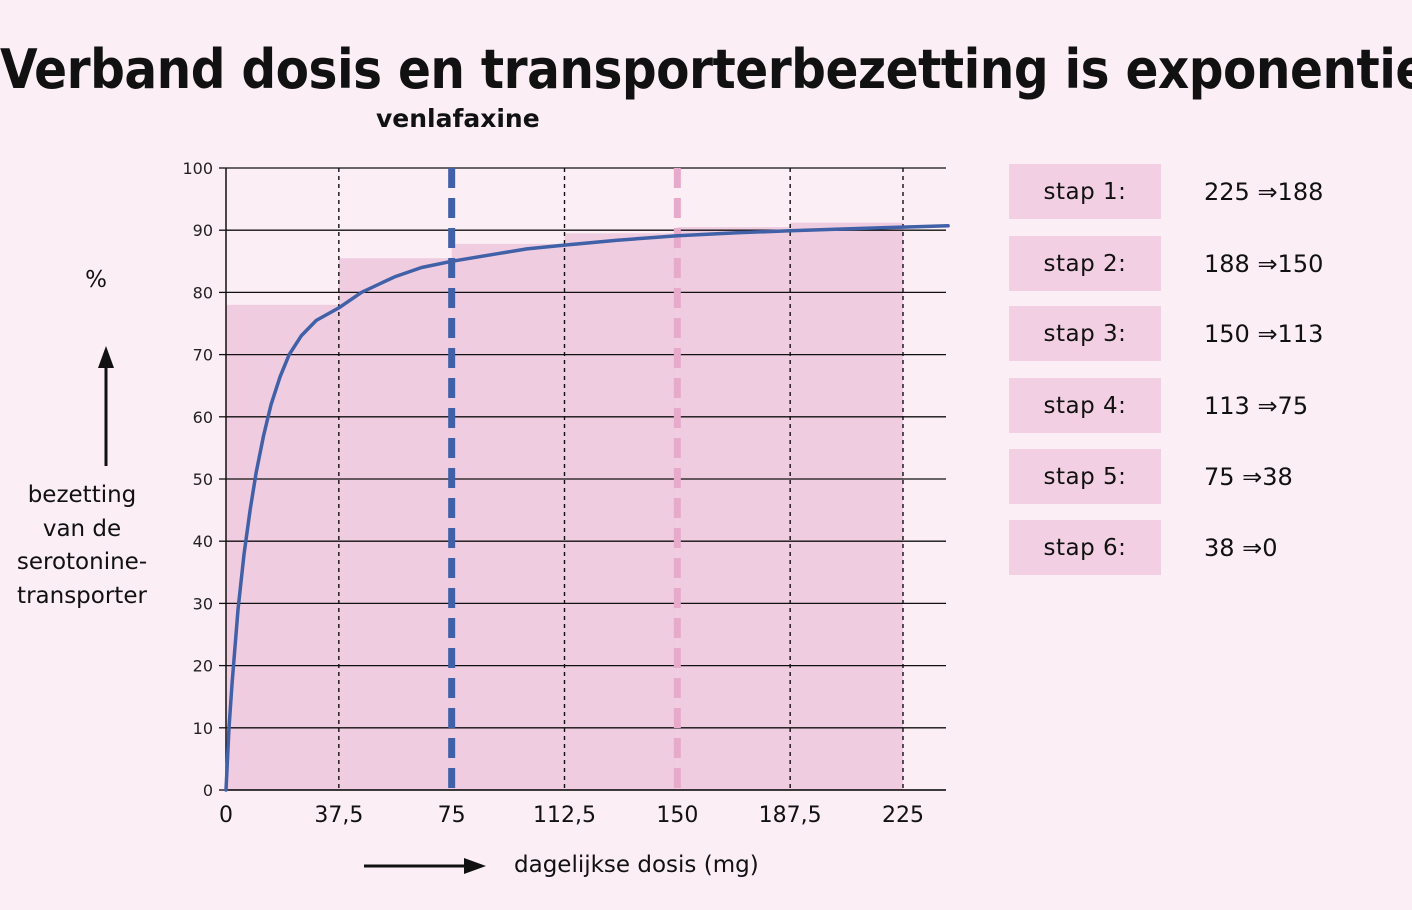 This screenshot has height=910, width=1412. I want to click on y-tick-label-70: 70, so click(203, 355).